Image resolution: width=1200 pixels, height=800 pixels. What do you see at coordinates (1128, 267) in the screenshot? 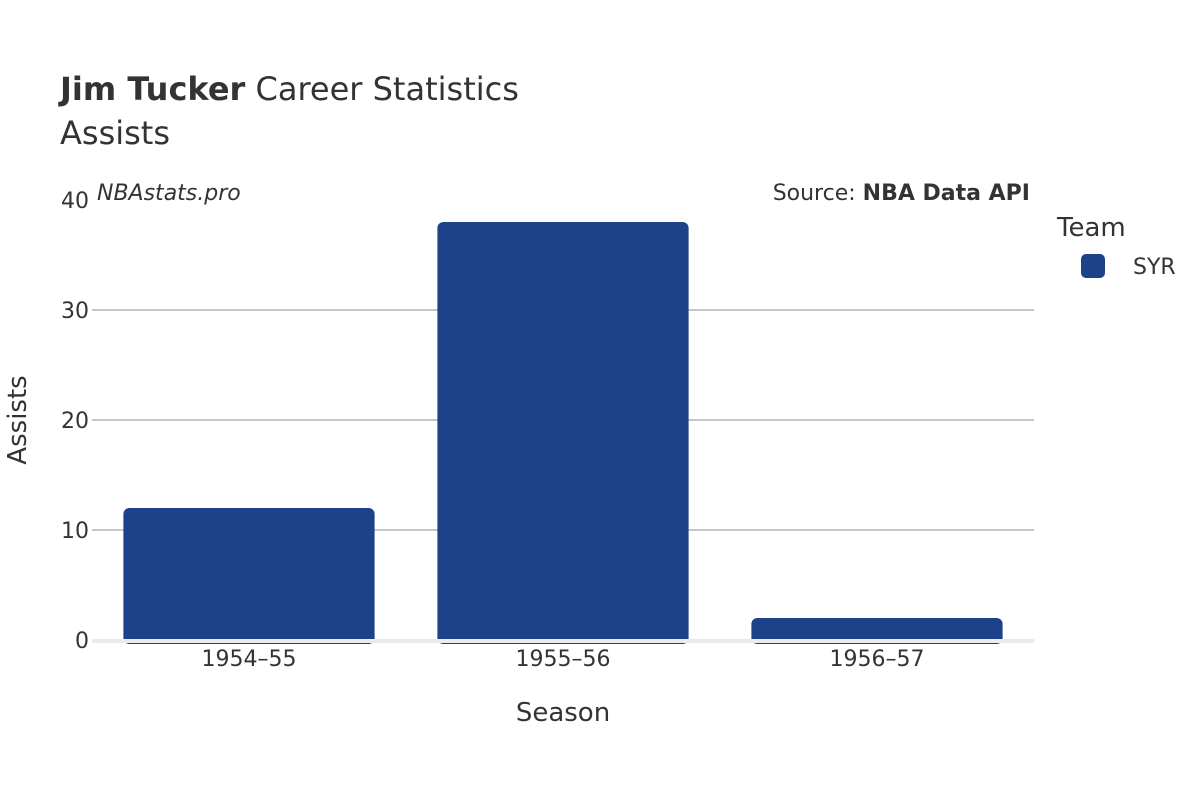
I see `legend: SYR` at bounding box center [1128, 267].